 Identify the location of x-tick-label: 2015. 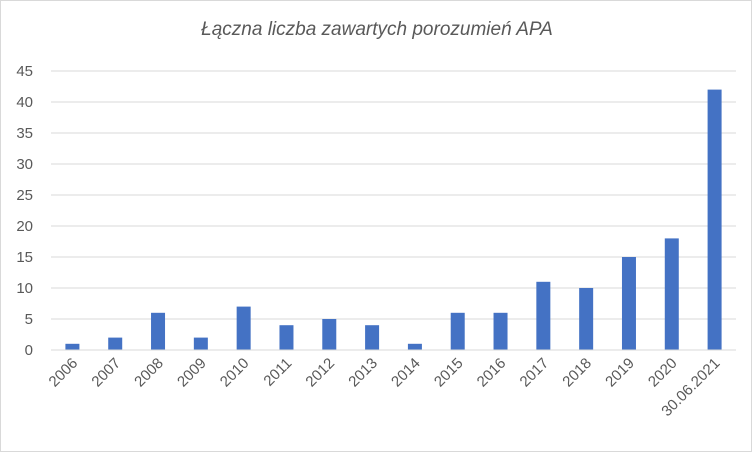
(449, 373).